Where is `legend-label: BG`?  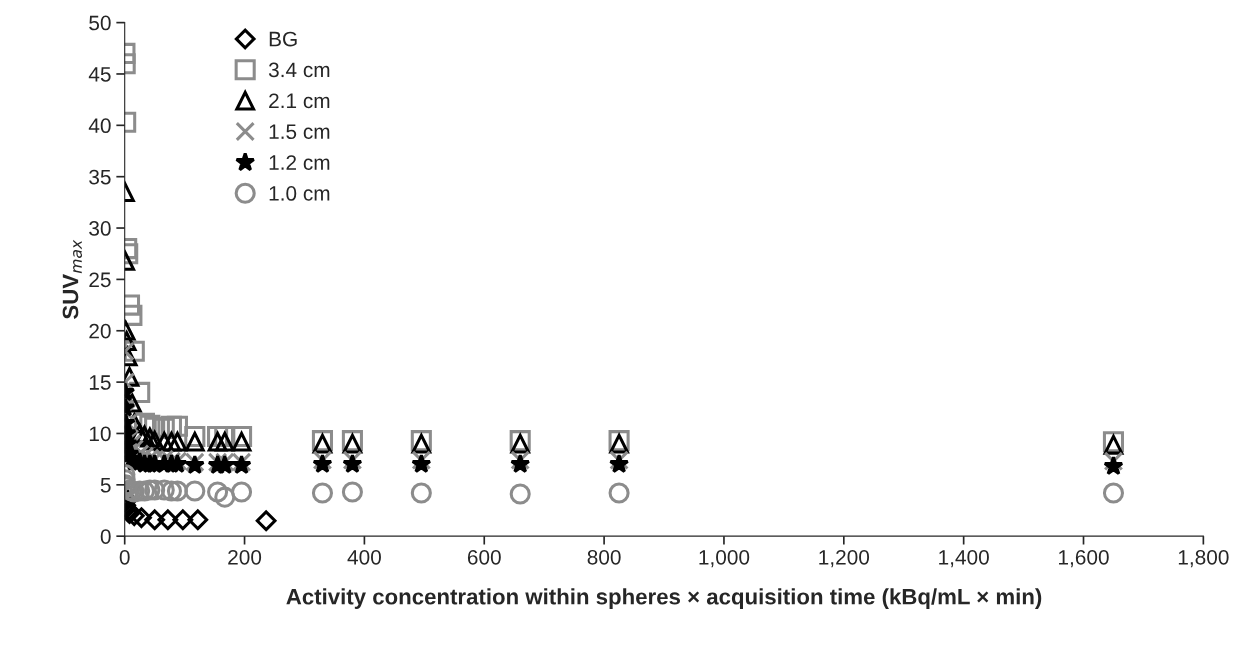
legend-label: BG is located at coordinates (283, 39).